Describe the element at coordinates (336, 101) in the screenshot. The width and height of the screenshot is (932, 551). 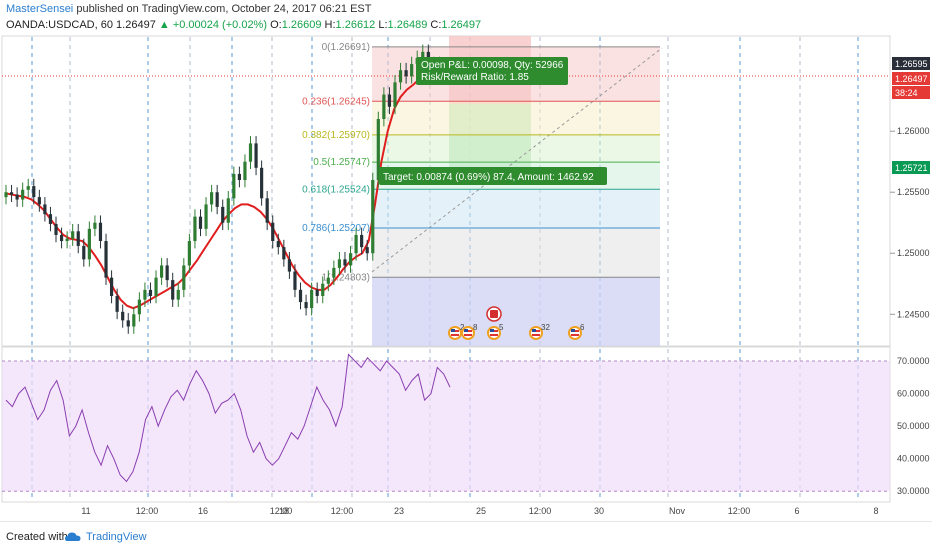
I see `fib-level-label: 0.236(1.26245)` at that location.